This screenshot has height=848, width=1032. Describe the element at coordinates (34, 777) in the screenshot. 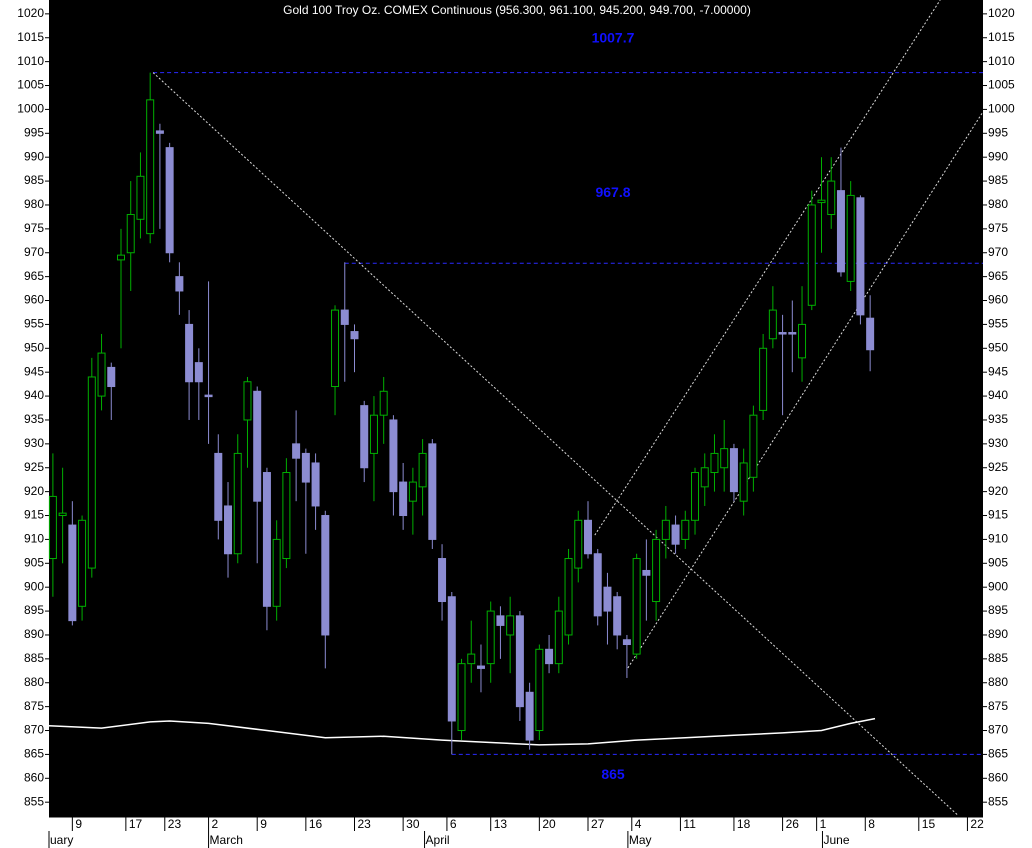

I see `y-tick-label: 860` at that location.